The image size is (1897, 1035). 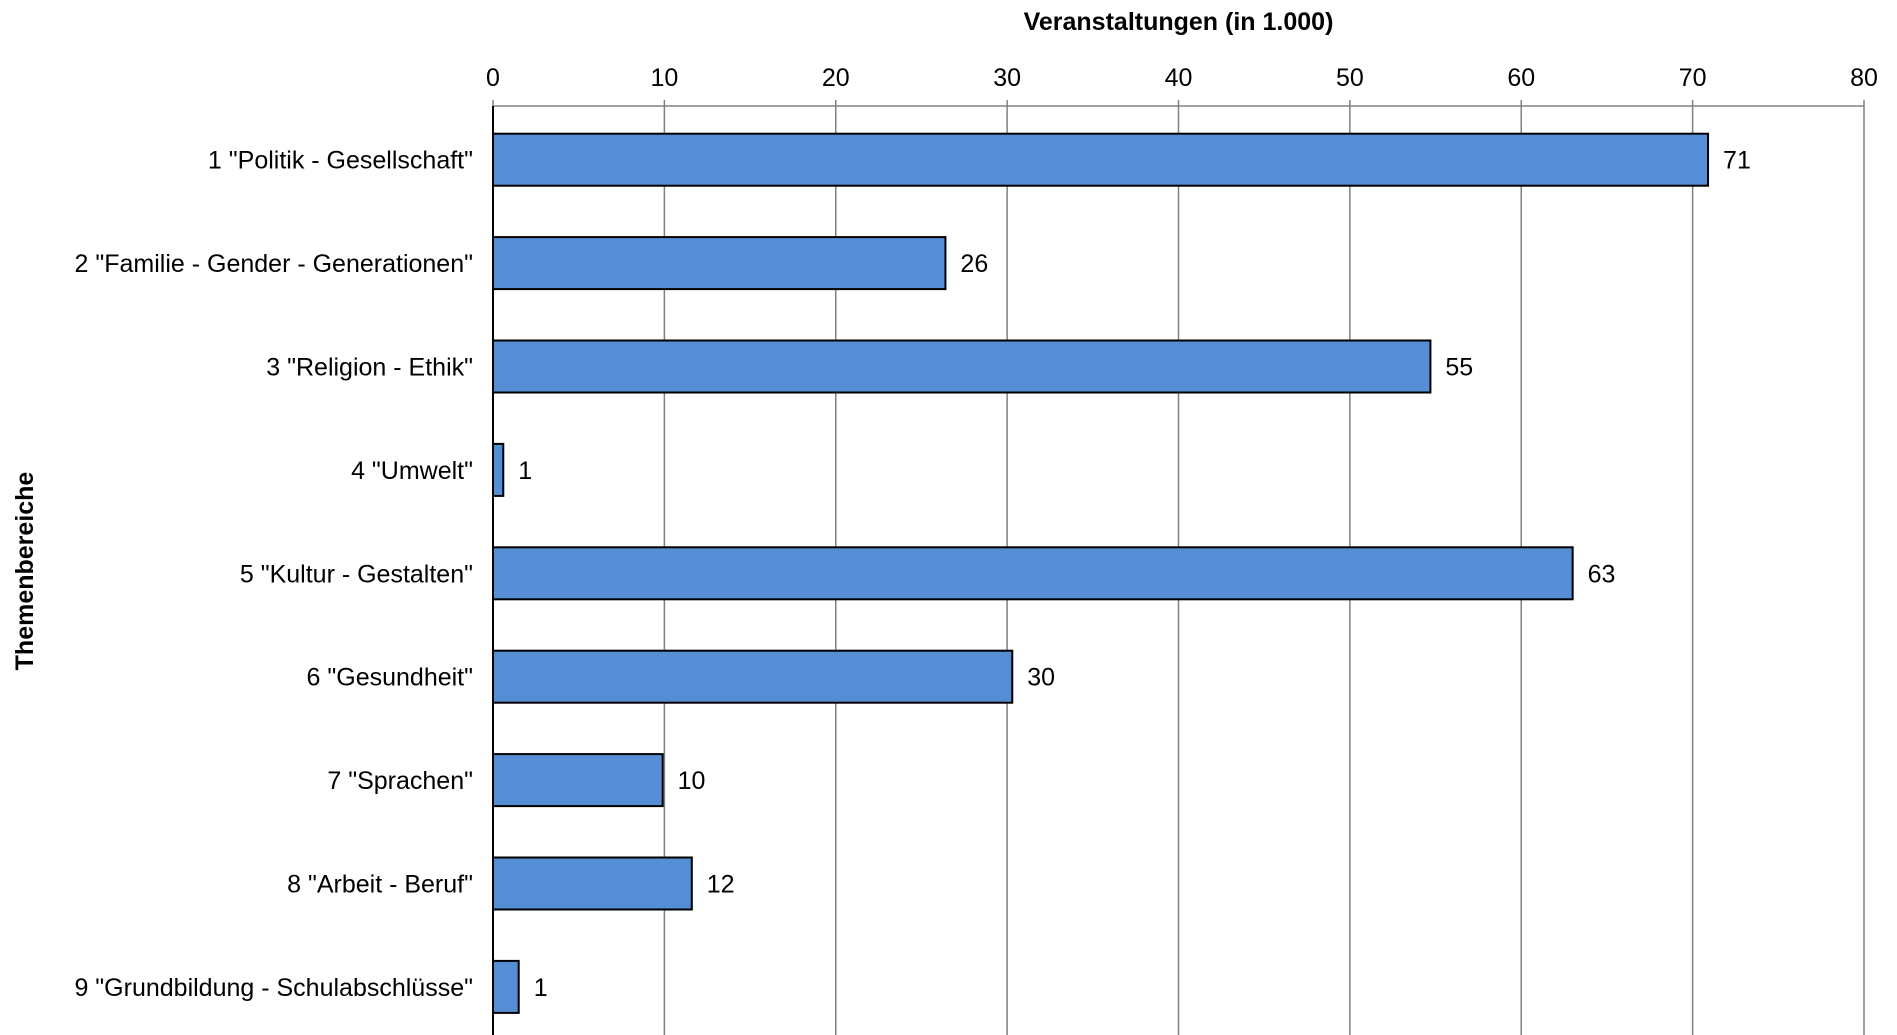 What do you see at coordinates (1179, 22) in the screenshot?
I see `x-axis-title: Veranstaltungen (in 1.000)` at bounding box center [1179, 22].